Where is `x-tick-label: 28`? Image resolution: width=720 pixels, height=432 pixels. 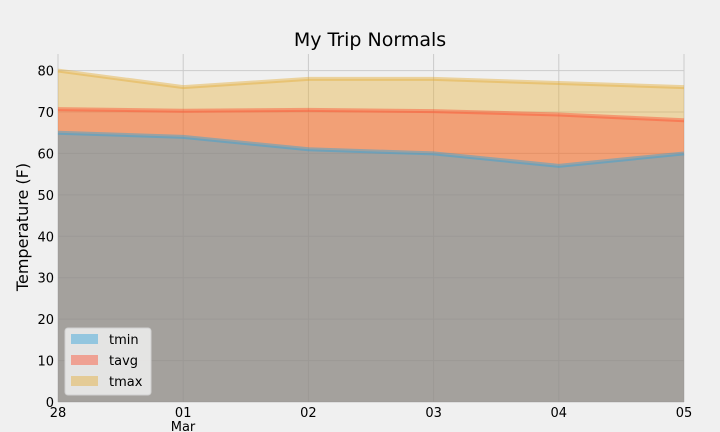
x-tick-label: 28 is located at coordinates (58, 413).